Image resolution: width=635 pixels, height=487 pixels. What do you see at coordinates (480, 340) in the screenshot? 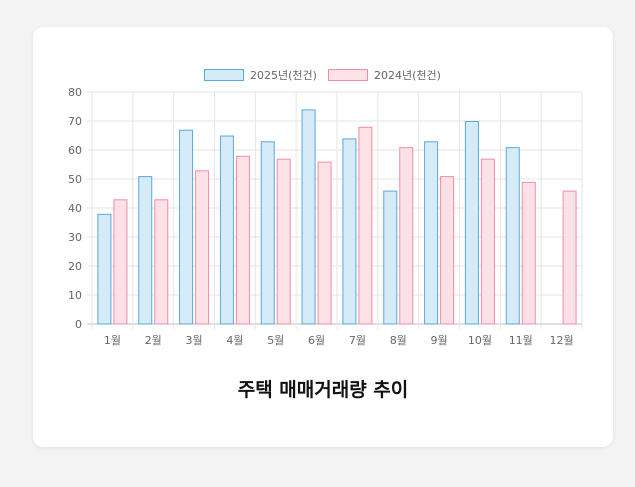
I see `x-tick-label: 10월` at bounding box center [480, 340].